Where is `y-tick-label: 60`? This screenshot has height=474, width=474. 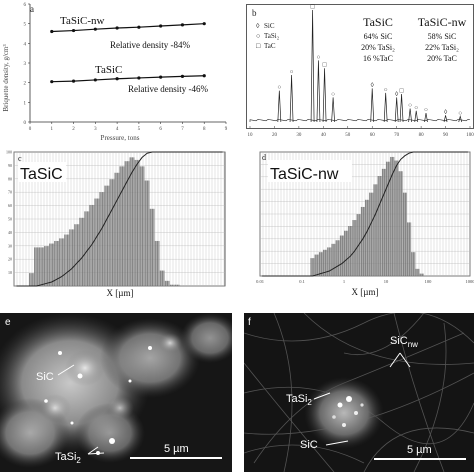 y-tick-label: 60 is located at coordinates (10, 205).